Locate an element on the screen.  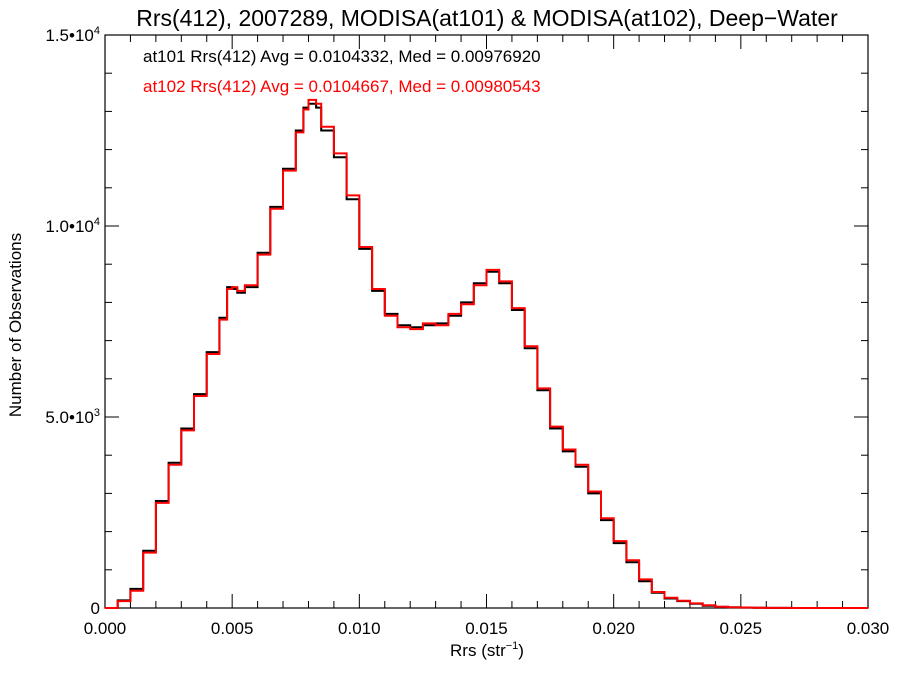
y-tick-label: 0 is located at coordinates (95, 608).